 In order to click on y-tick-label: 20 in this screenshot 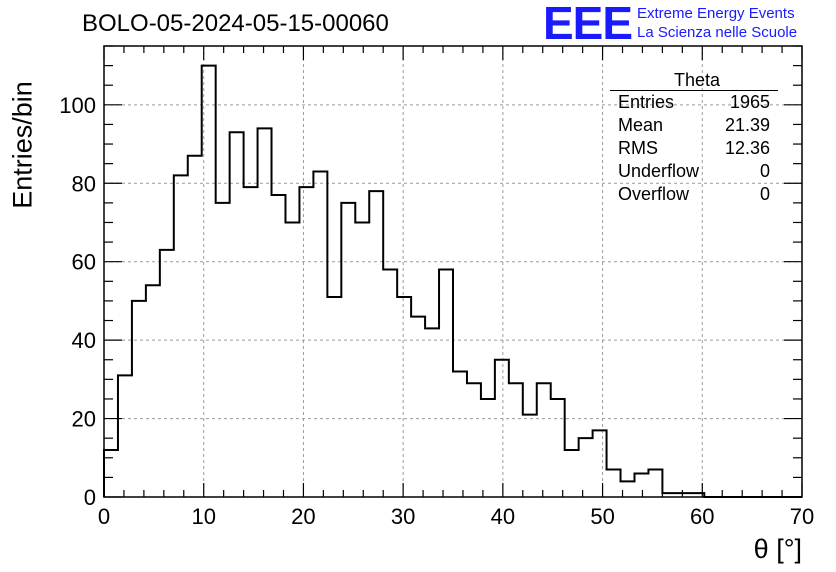, I will do `click(84, 419)`.